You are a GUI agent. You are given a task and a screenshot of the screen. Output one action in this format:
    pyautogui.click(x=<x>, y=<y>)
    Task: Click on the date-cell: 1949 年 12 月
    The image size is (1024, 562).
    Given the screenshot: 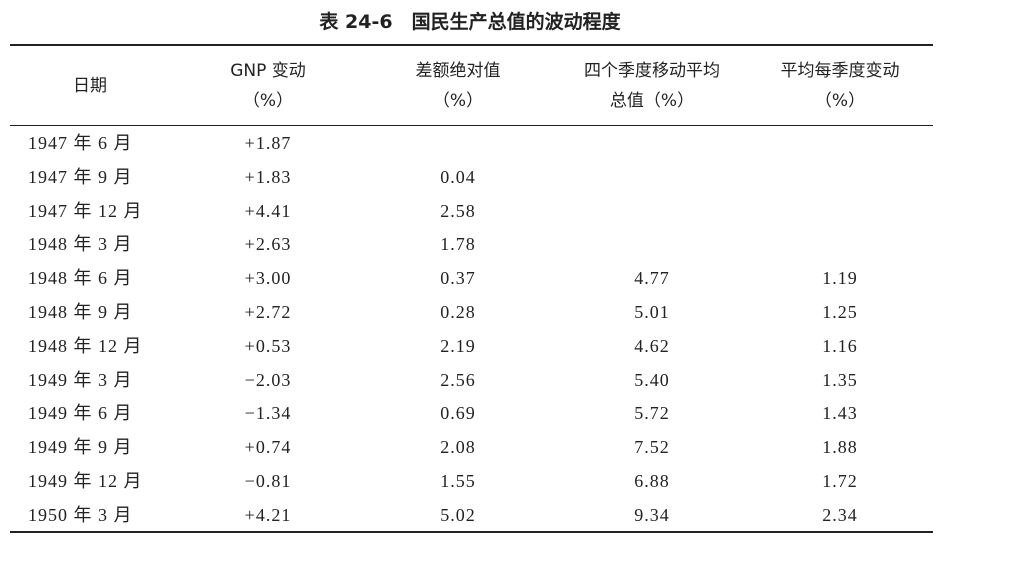 What is the action you would take?
    pyautogui.click(x=85, y=481)
    